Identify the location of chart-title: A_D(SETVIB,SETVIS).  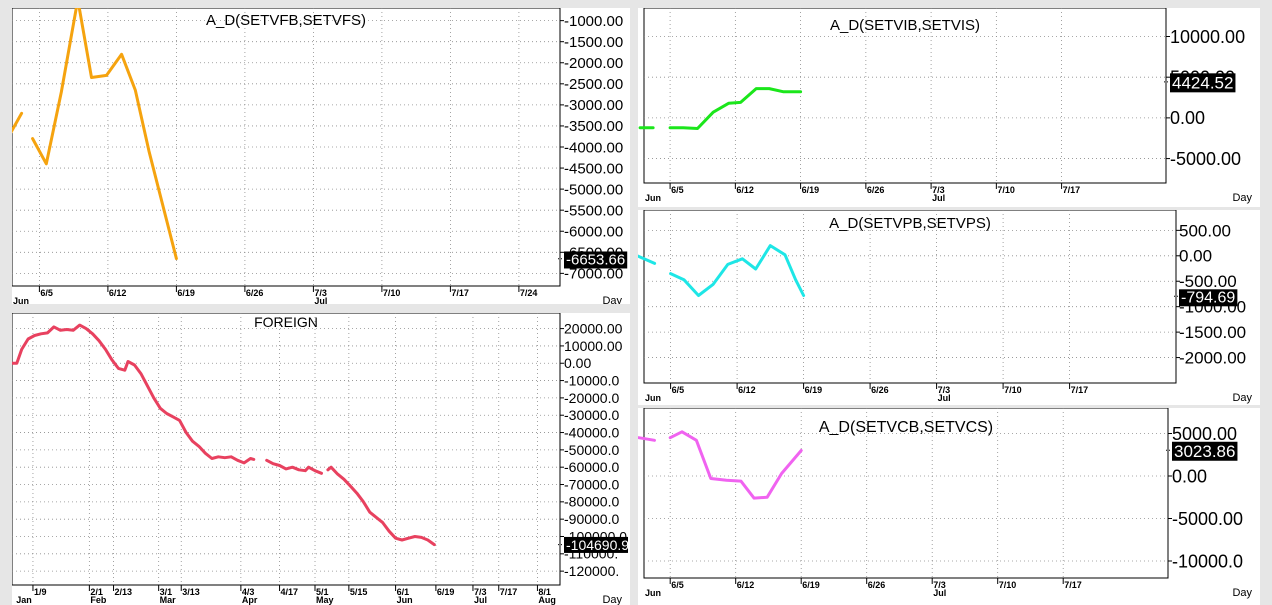
(905, 25).